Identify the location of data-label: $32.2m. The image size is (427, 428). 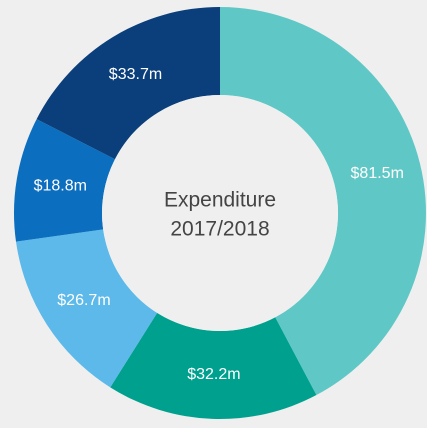
(213, 374).